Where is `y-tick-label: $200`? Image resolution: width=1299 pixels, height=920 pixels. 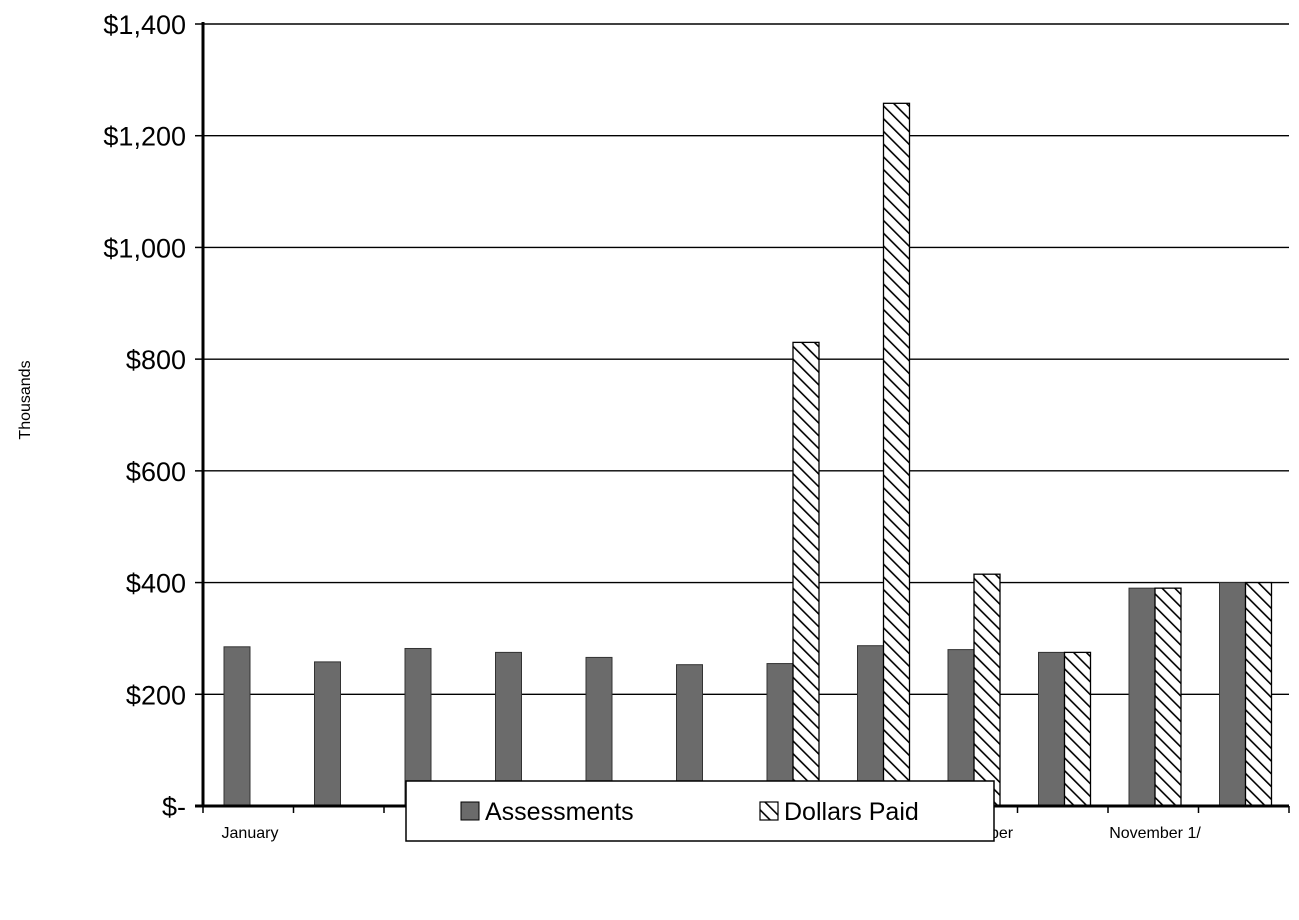
y-tick-label: $200 is located at coordinates (156, 695).